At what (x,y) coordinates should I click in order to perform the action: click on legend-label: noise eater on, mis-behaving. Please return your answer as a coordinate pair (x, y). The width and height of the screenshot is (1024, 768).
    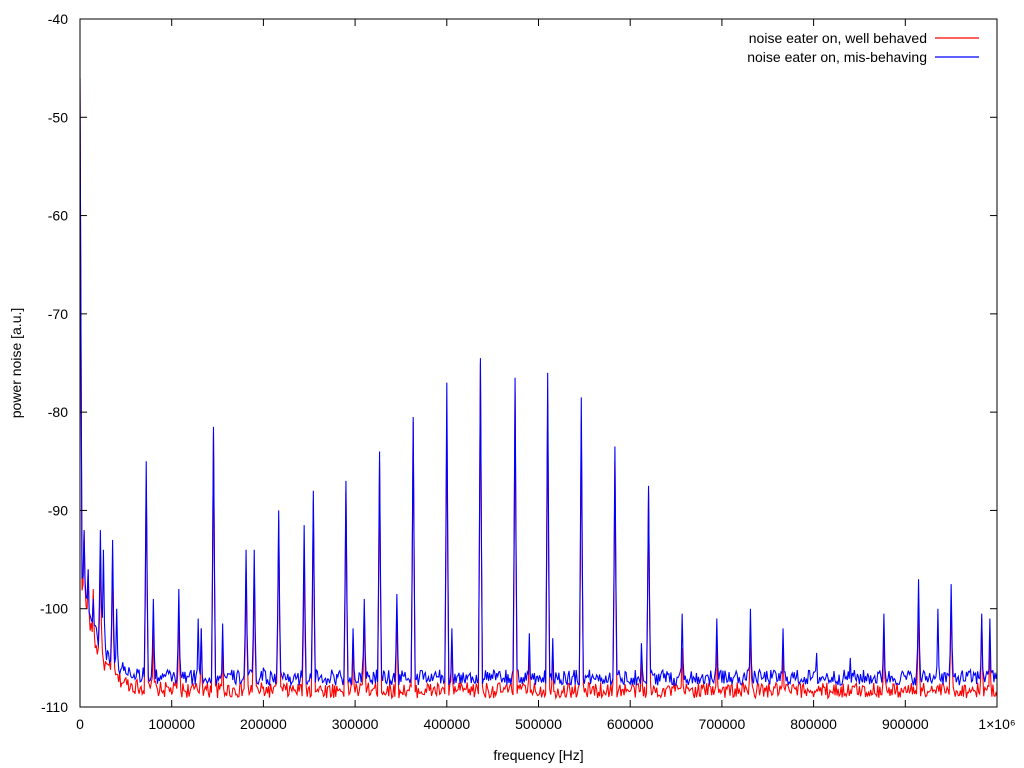
    Looking at the image, I should click on (837, 57).